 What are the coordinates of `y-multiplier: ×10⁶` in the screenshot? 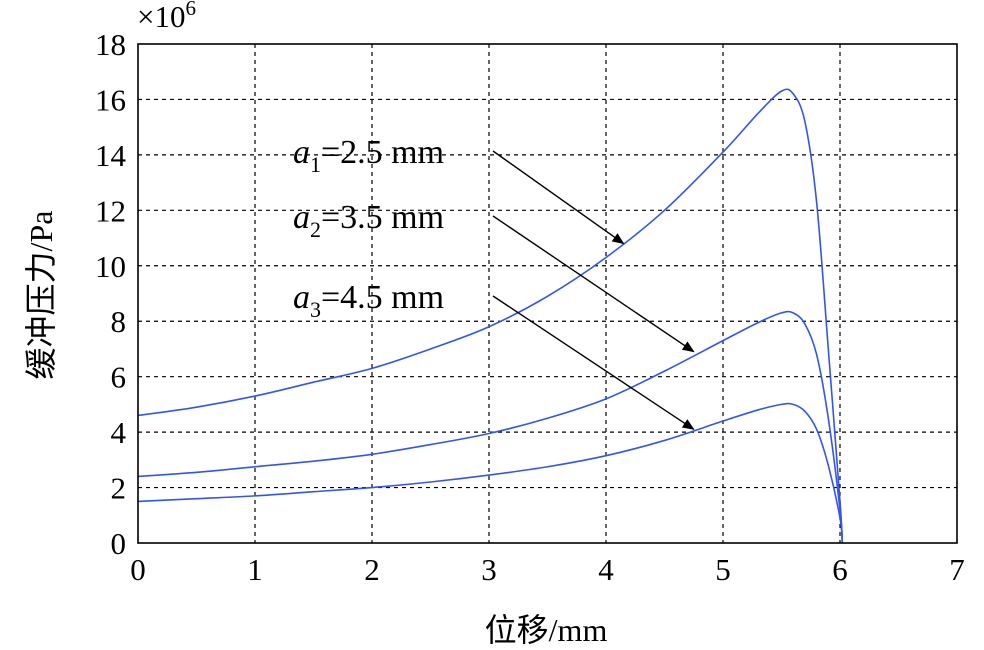 It's located at (166, 17).